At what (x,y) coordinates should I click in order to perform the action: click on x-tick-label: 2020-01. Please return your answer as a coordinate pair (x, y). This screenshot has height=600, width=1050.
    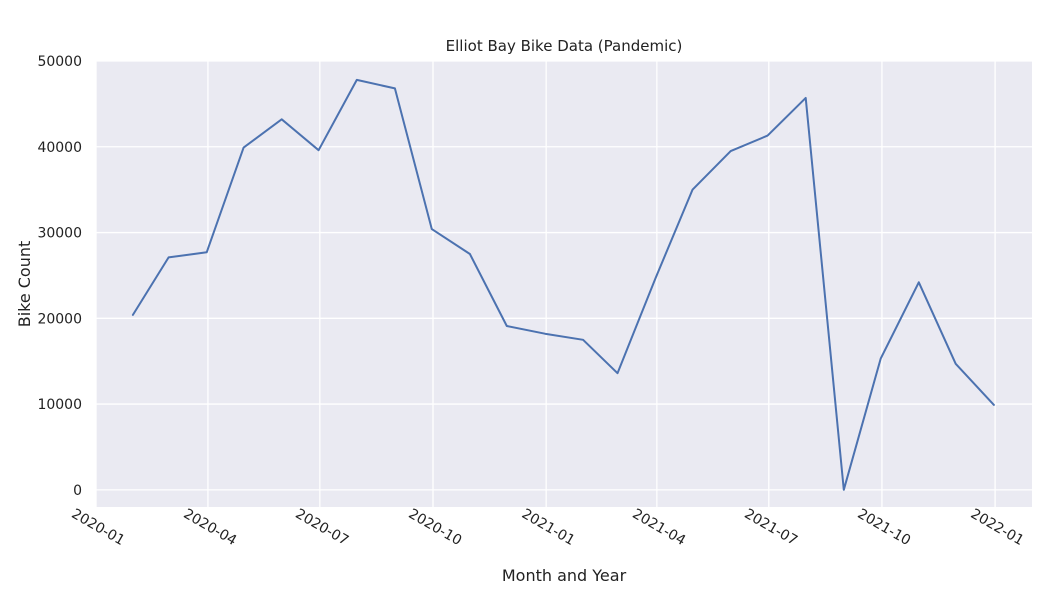
    Looking at the image, I should click on (98, 527).